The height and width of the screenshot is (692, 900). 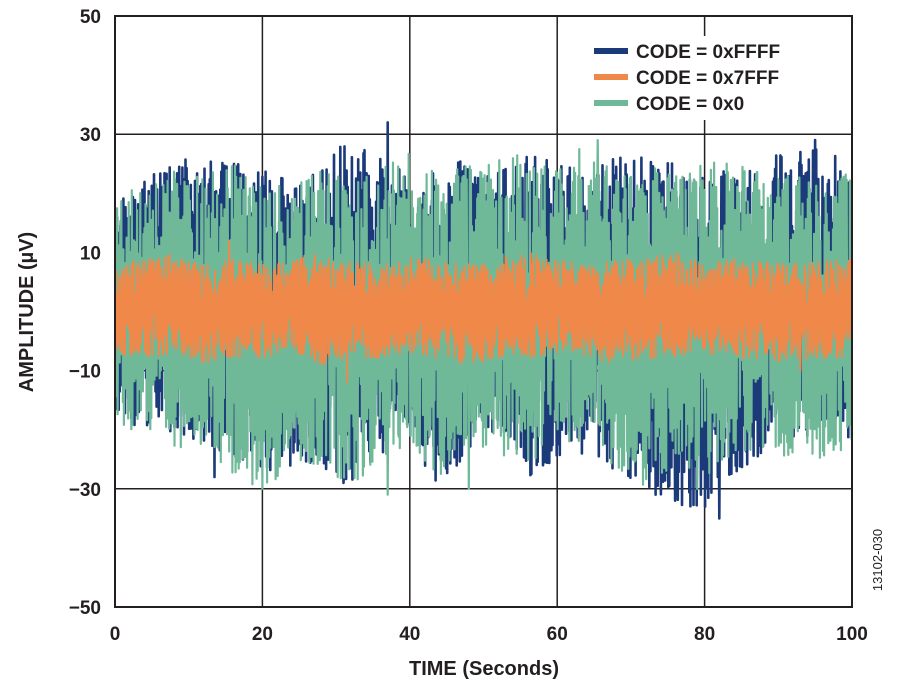 I want to click on y-tick-label: −50, so click(x=85, y=608).